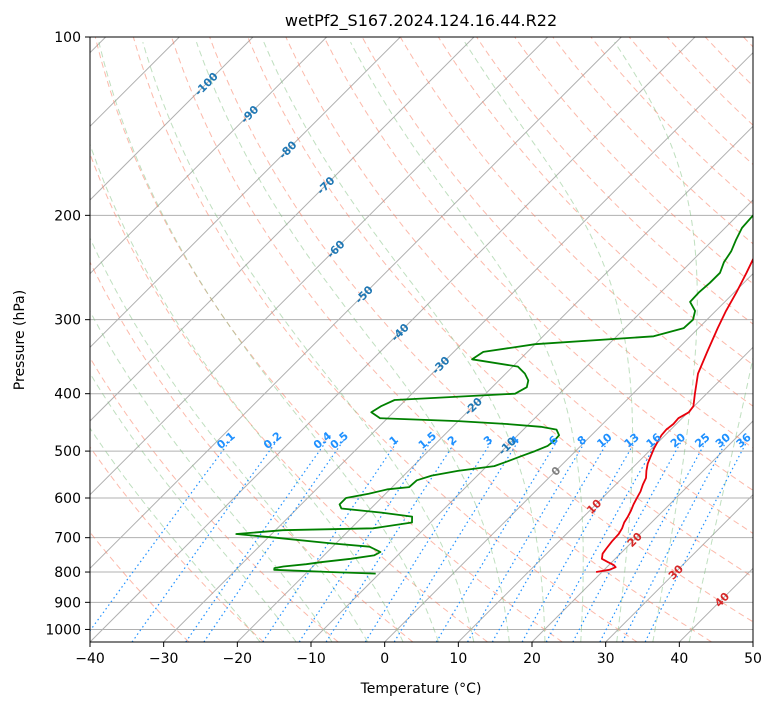 This screenshot has width=775, height=708. I want to click on chart-title: wetPf2_S167.2024.124.16.44.R22, so click(421, 21).